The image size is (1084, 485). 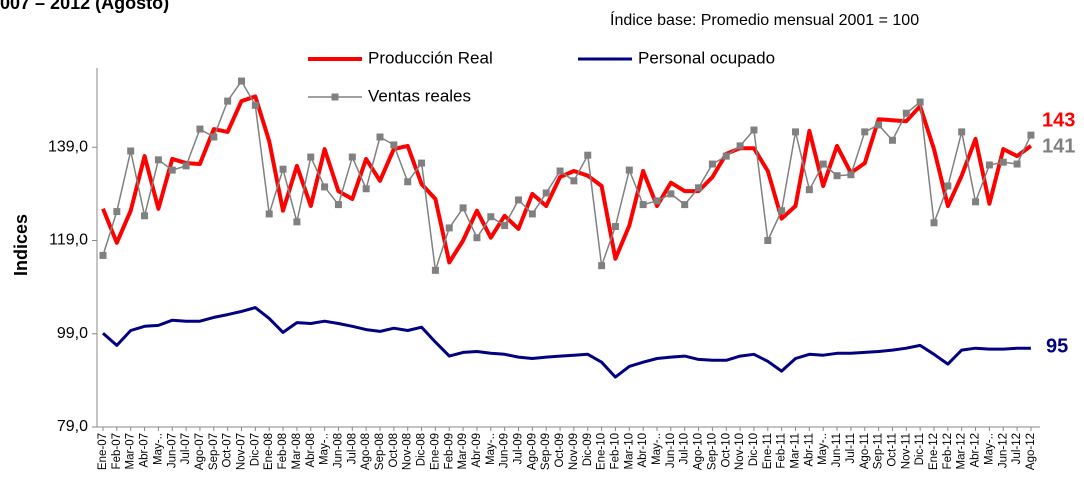 What do you see at coordinates (588, 449) in the screenshot?
I see `x-tick-label: Dic-09` at bounding box center [588, 449].